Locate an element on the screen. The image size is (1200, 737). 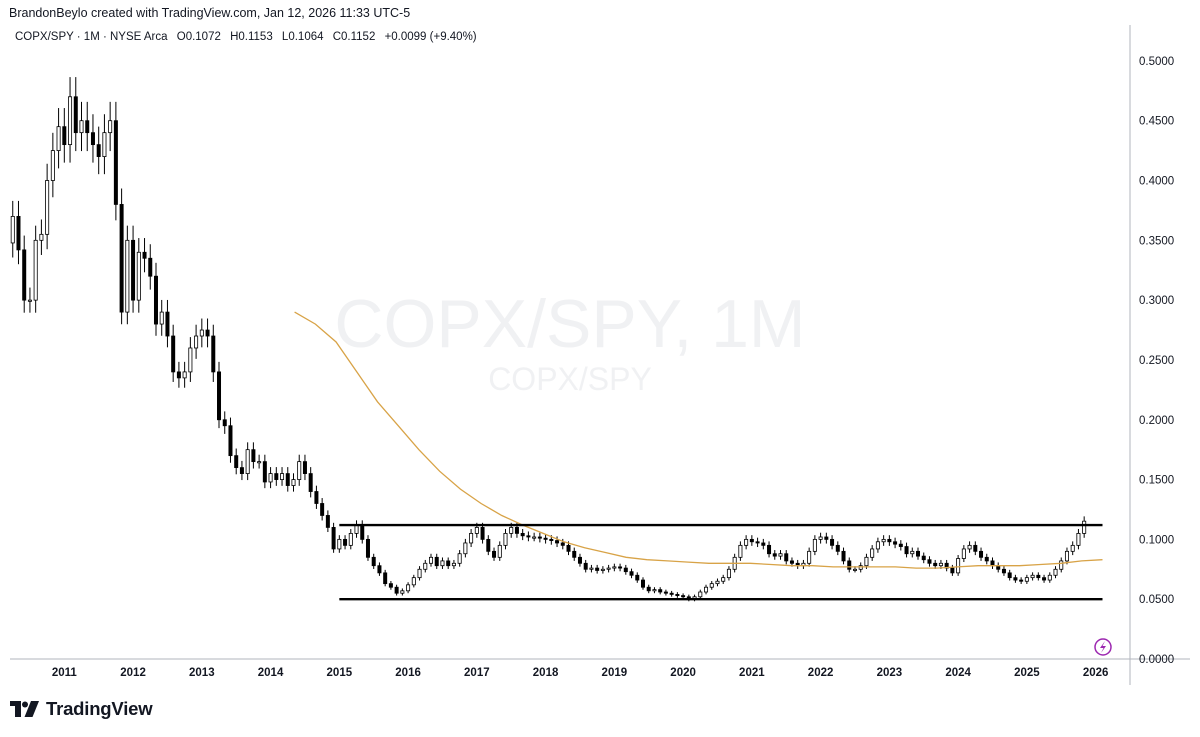
x-tick-label: 2019 is located at coordinates (615, 673).